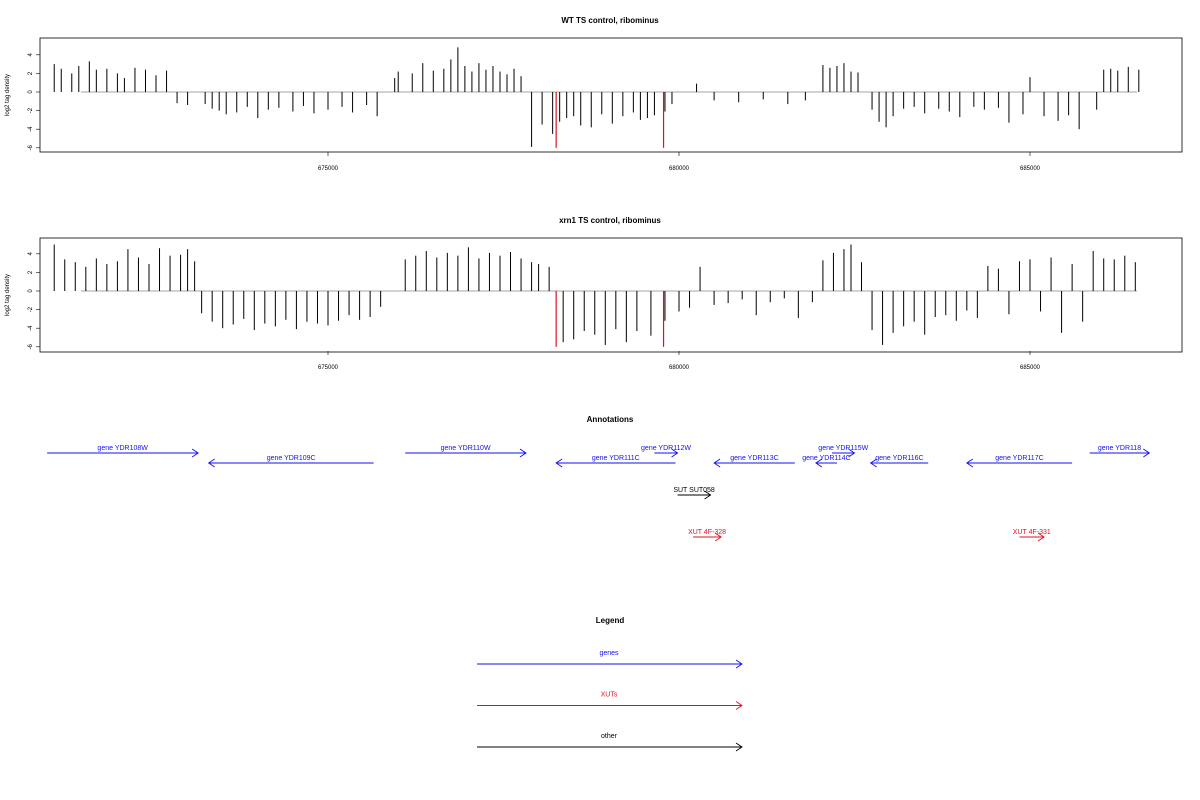 This screenshot has width=1200, height=800. Describe the element at coordinates (609, 695) in the screenshot. I see `legend-label: XUTs` at that location.